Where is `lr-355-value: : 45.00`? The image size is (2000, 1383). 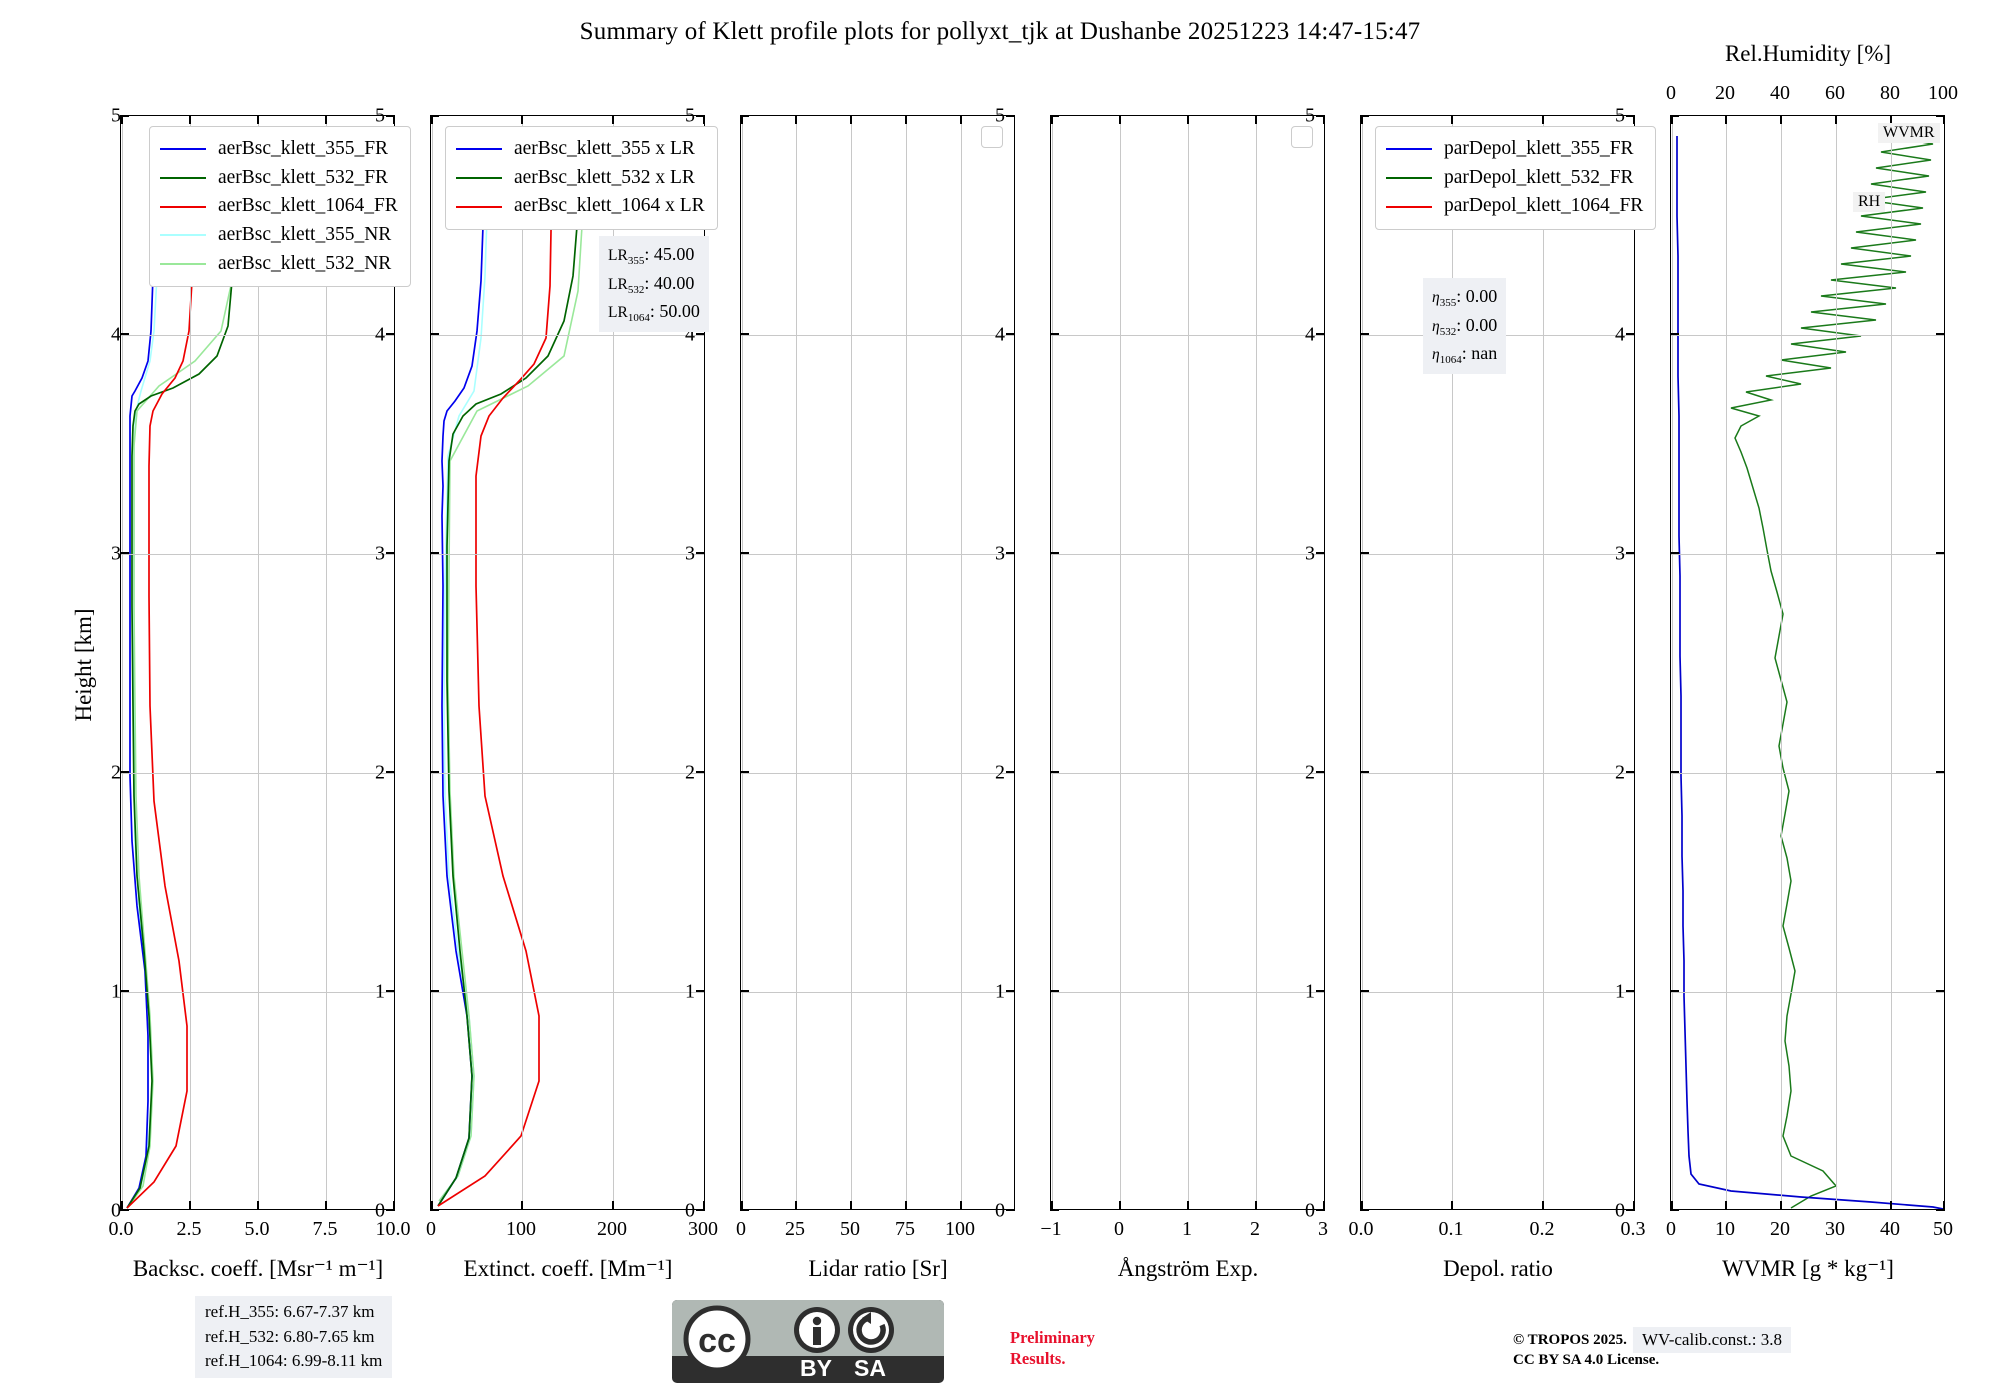
lr-355-value: : 45.00 is located at coordinates (669, 254).